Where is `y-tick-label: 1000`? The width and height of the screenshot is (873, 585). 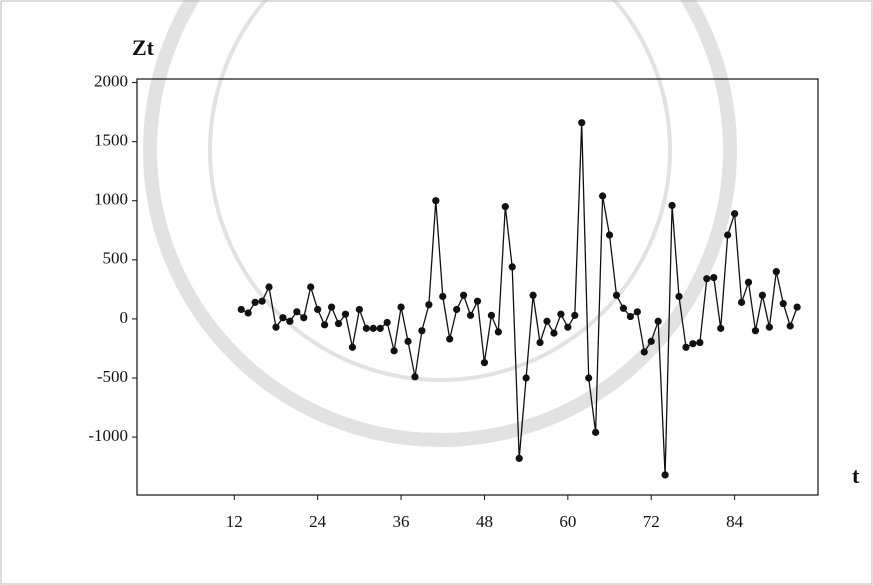 y-tick-label: 1000 is located at coordinates (111, 199).